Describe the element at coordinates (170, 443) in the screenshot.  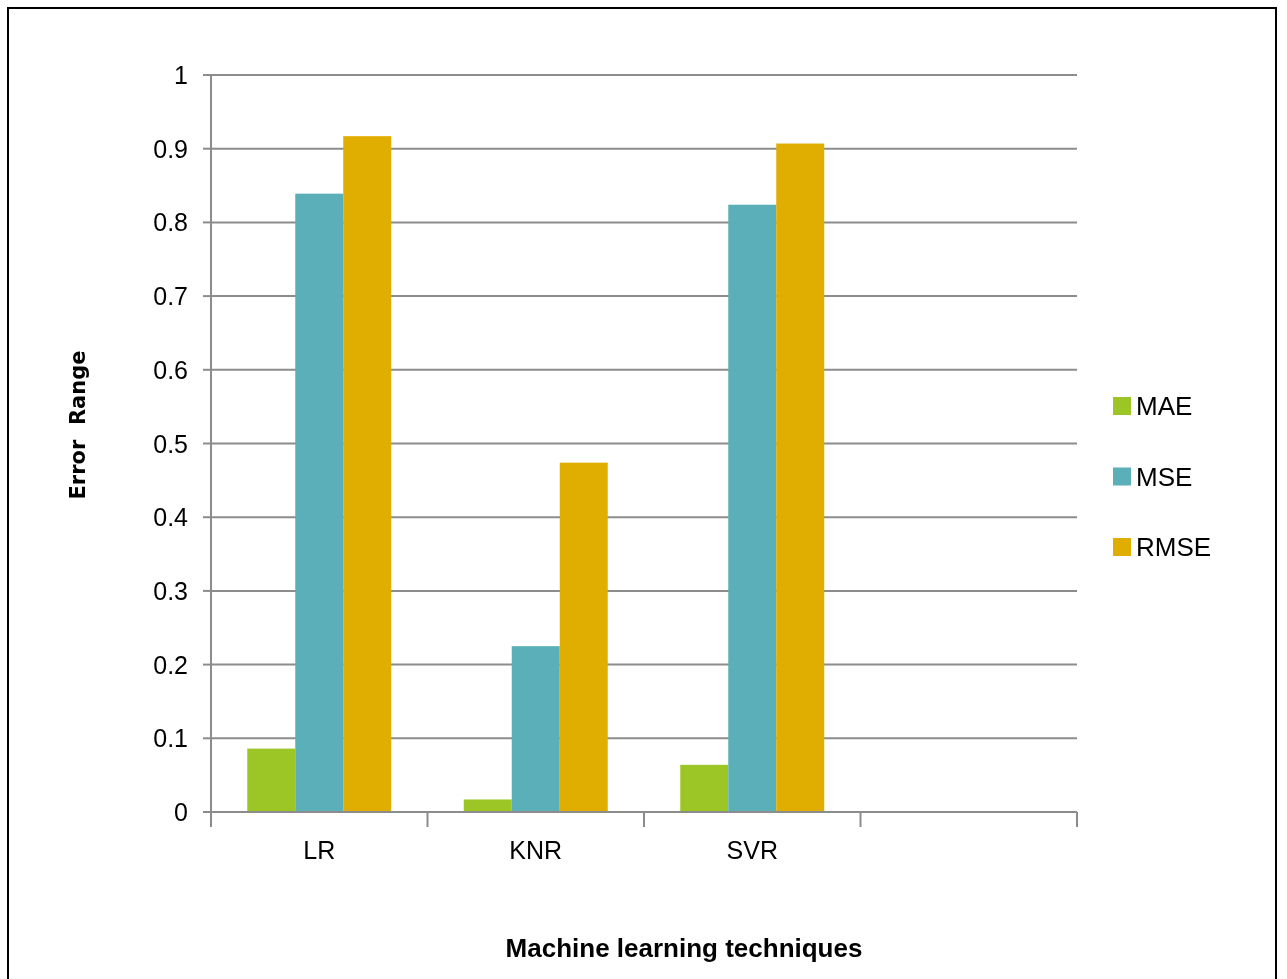
I see `y-tick-label: 0.5` at that location.